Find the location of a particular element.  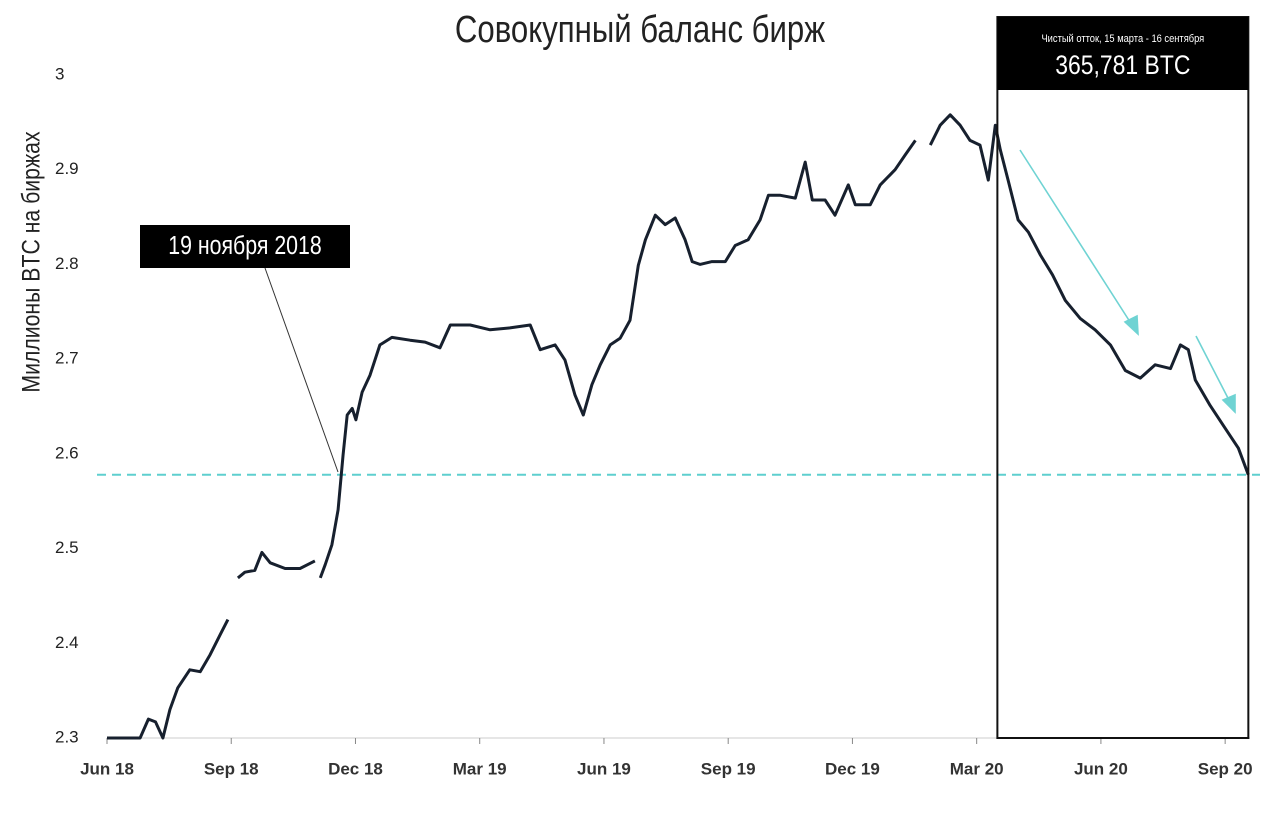

trend-arrows is located at coordinates (1127, 281).